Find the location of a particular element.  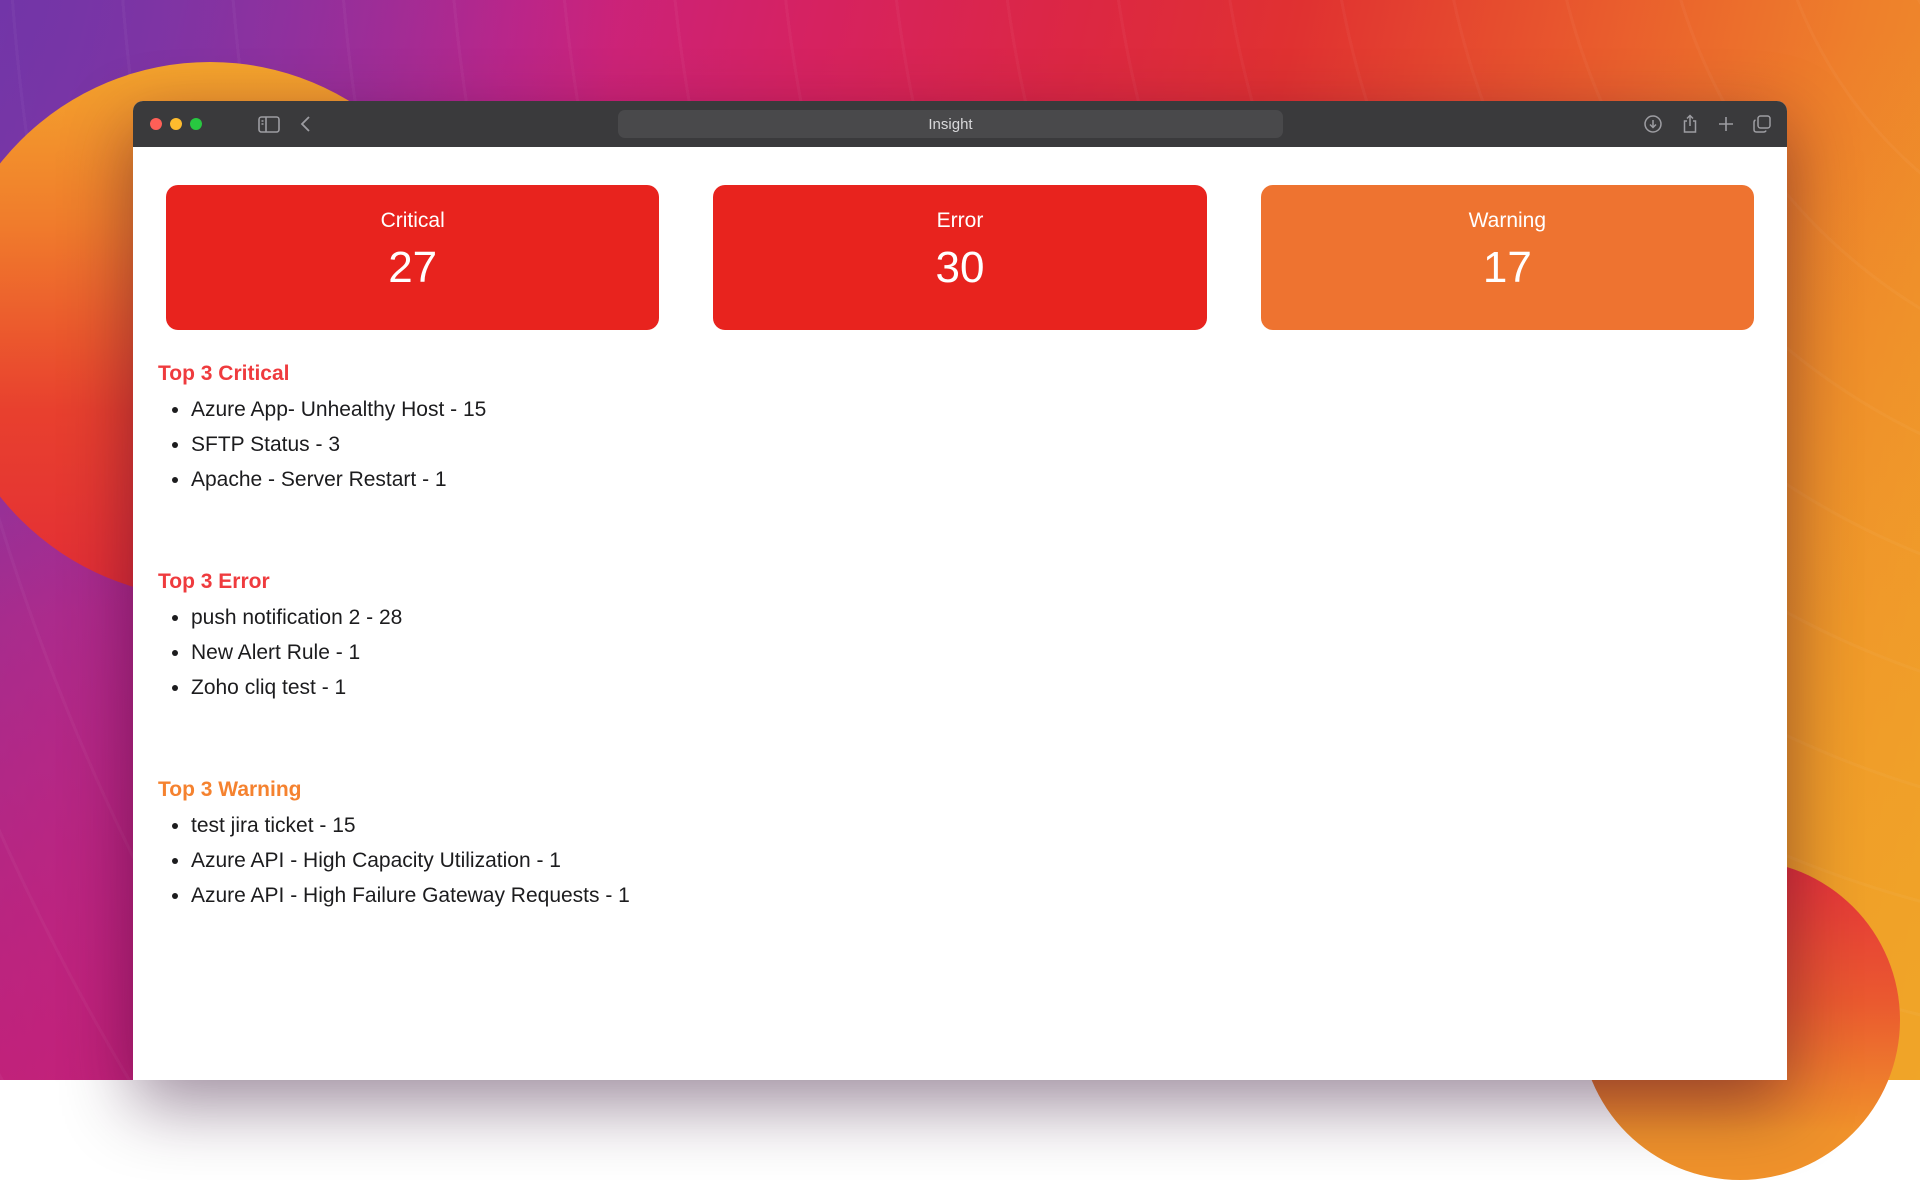

top3-error-heading: Top 3 Error is located at coordinates (214, 581).